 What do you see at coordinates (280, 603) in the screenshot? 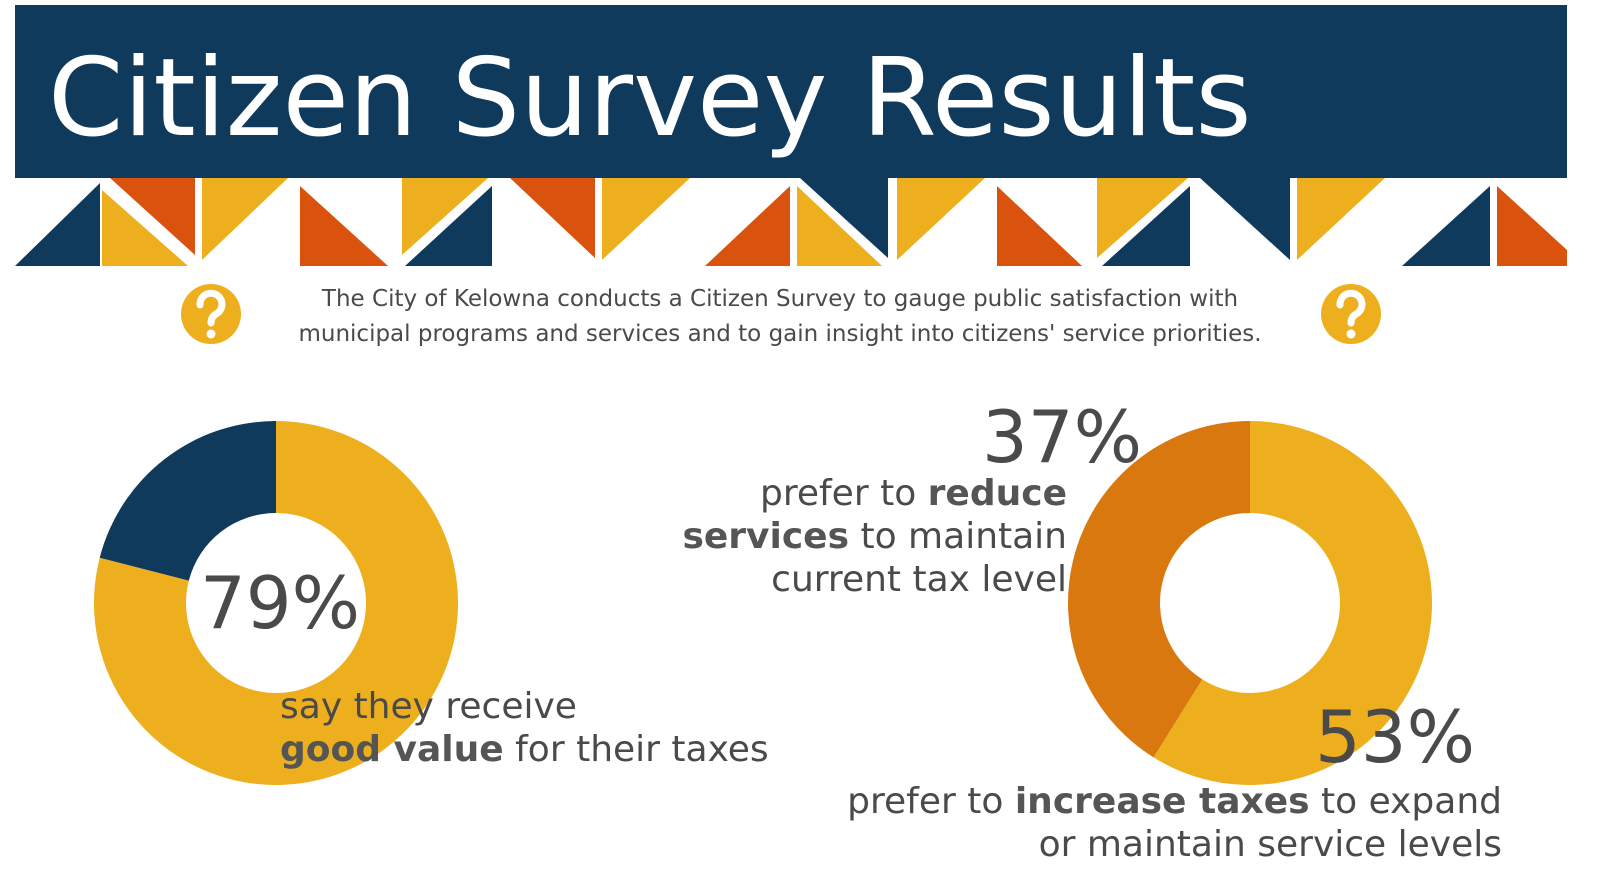
I see `value-label: 79%` at bounding box center [280, 603].